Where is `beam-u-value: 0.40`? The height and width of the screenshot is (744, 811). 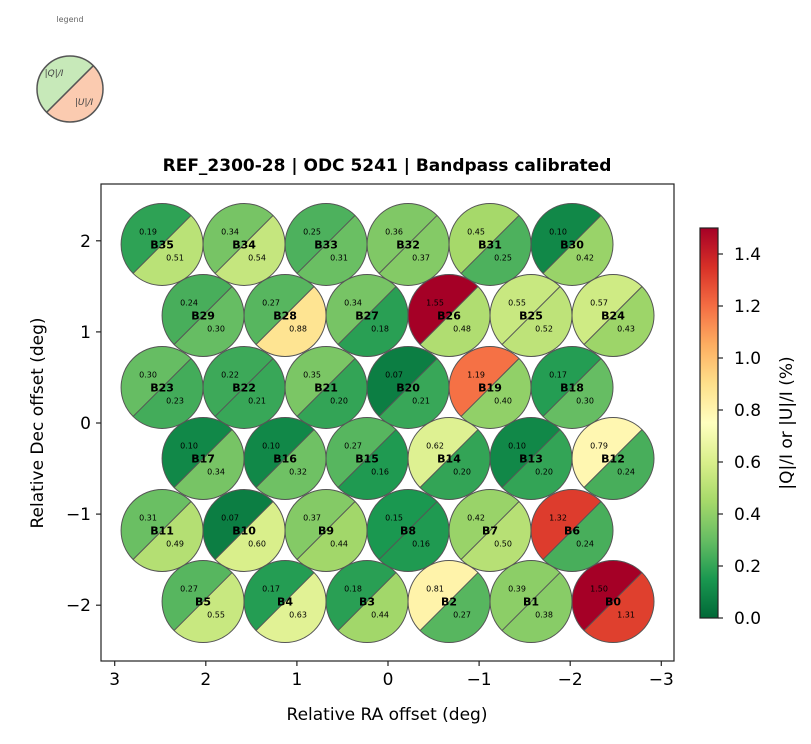
beam-u-value: 0.40 is located at coordinates (503, 400).